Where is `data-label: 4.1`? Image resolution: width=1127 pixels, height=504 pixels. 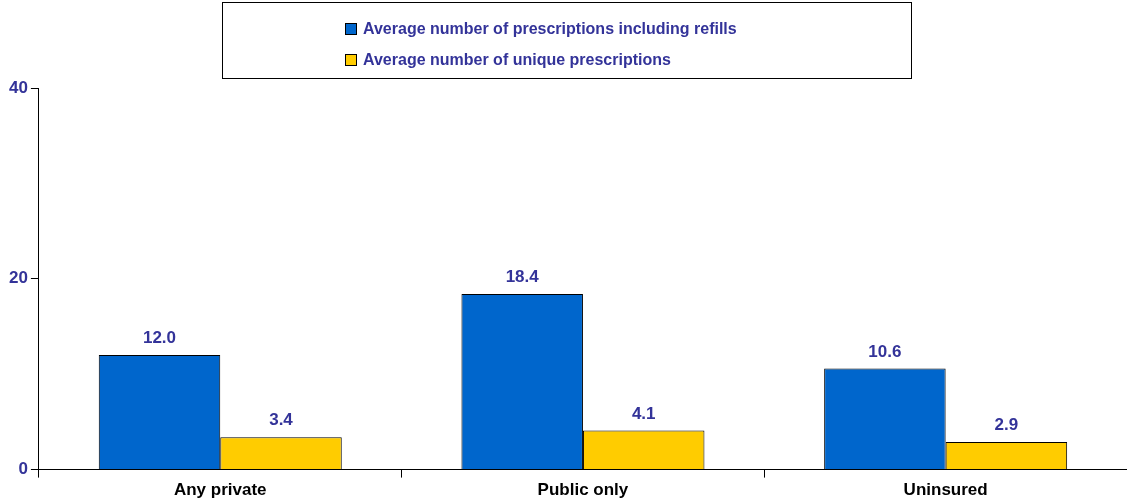 data-label: 4.1 is located at coordinates (643, 413).